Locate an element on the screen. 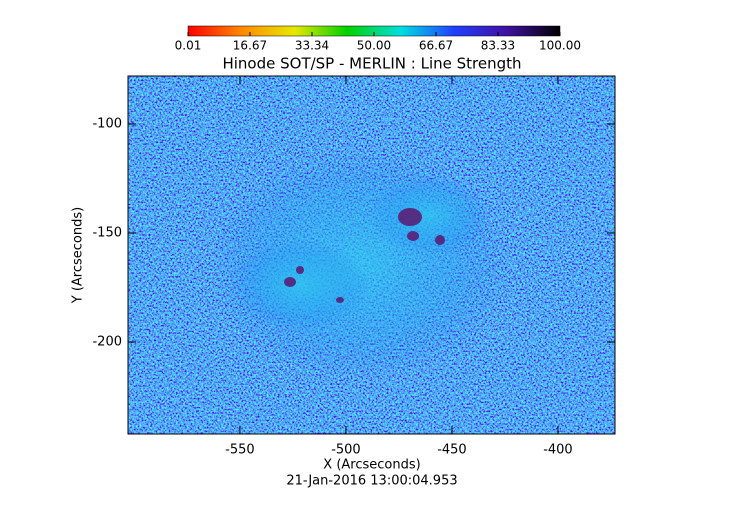 The height and width of the screenshot is (512, 746). colorbar-tick-label: 16.67 is located at coordinates (250, 46).